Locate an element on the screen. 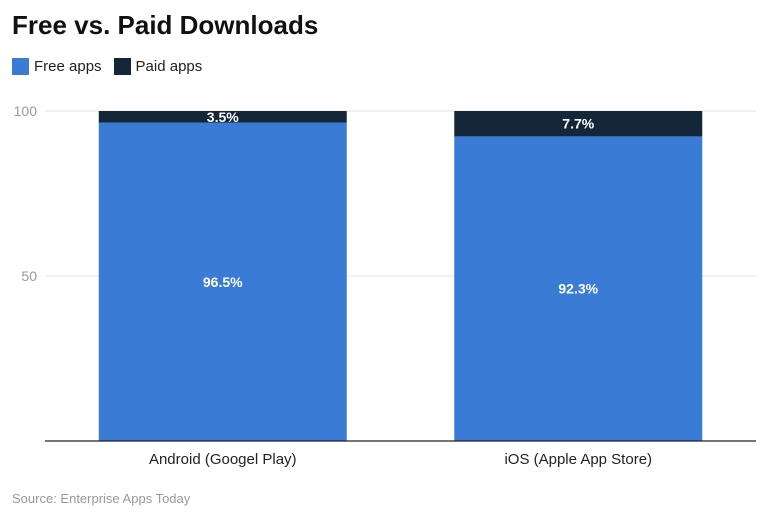  legend: Free apps Paid apps is located at coordinates (113, 66).